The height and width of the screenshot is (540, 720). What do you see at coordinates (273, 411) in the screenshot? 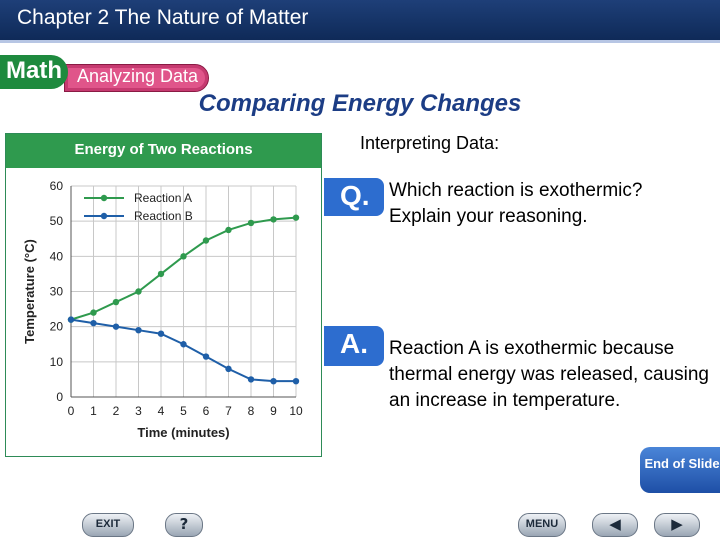
I see `x-tick-label: 9` at bounding box center [273, 411].